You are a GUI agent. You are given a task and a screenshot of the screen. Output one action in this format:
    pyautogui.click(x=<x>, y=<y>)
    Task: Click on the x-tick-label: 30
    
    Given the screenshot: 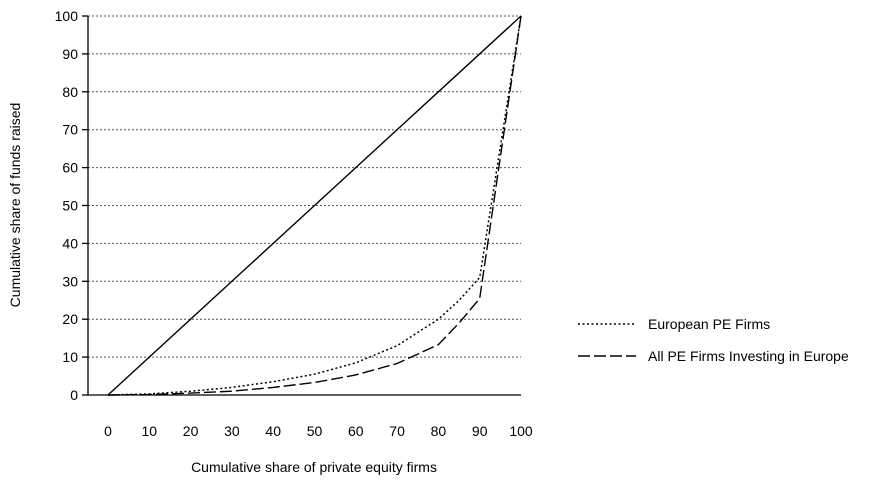 What is the action you would take?
    pyautogui.click(x=232, y=431)
    